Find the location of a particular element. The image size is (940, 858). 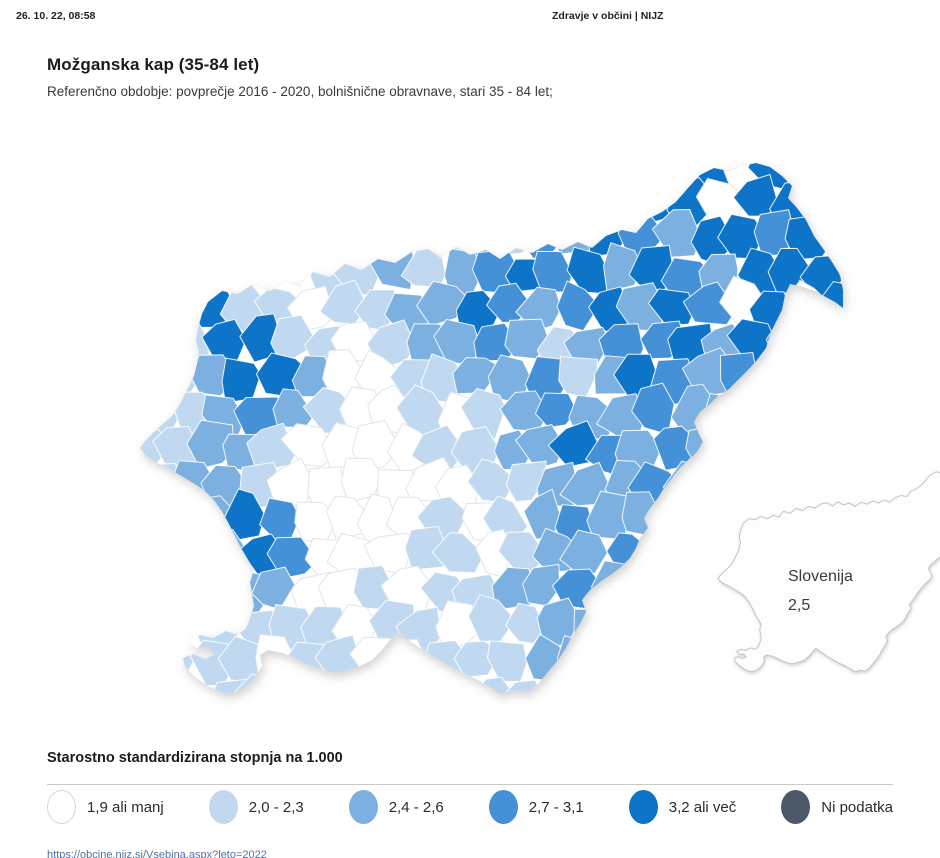

legend-item: 1,9 ali manj is located at coordinates (105, 807).